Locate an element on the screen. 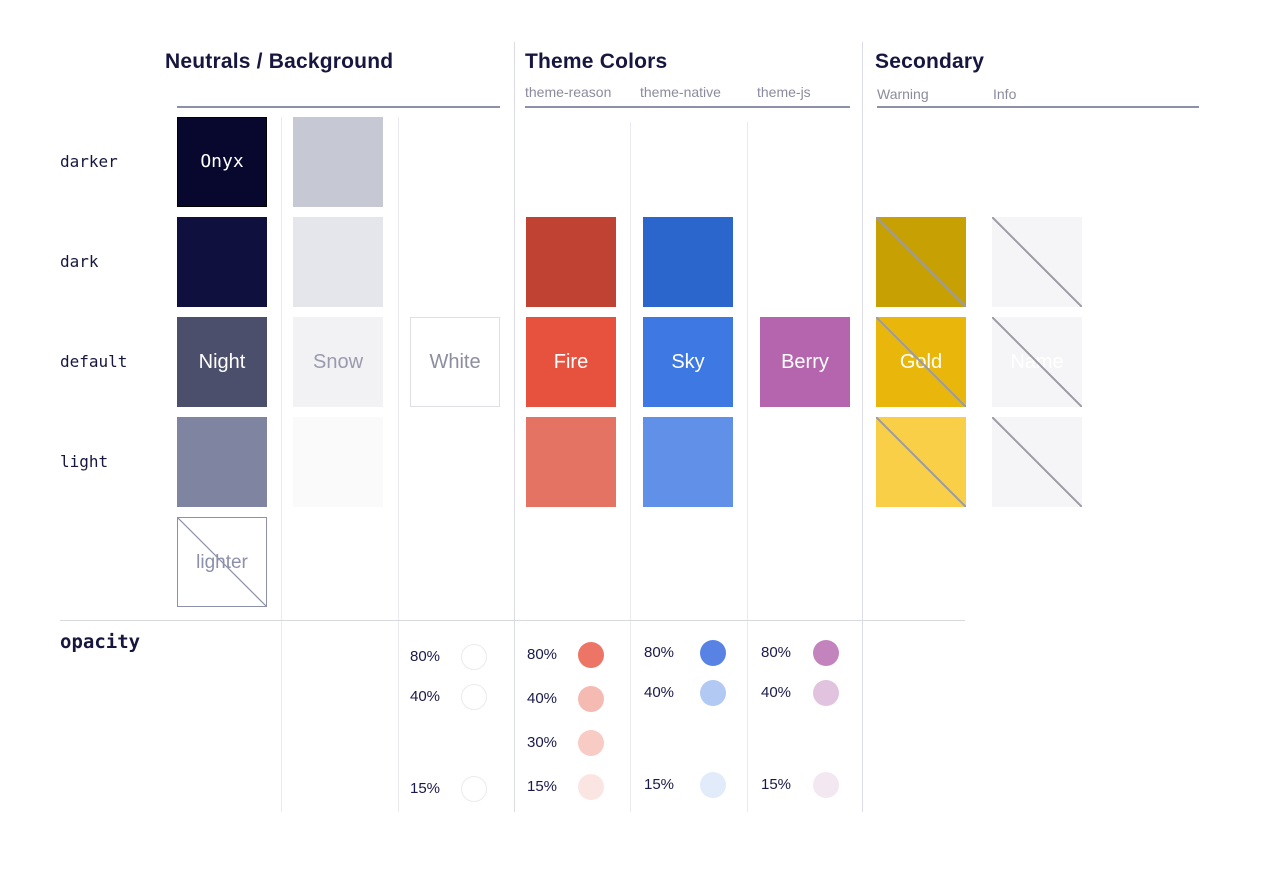  swatch-white: White is located at coordinates (455, 362).